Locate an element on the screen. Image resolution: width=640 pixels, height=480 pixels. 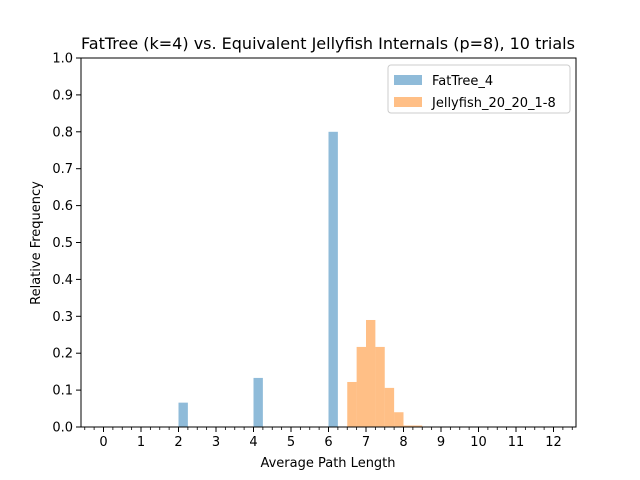
x-tick-label: 11 is located at coordinates (516, 442).